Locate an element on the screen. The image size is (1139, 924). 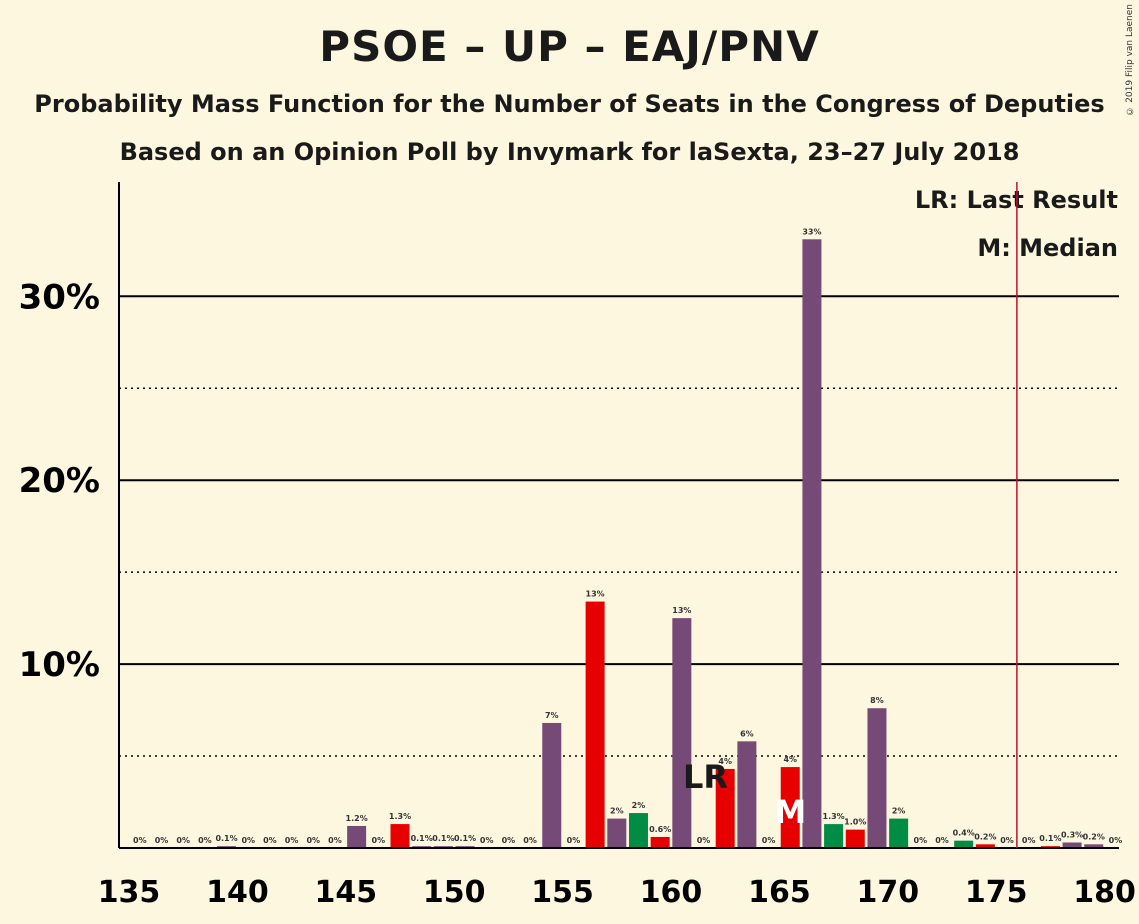
y-tick-label: 30% is located at coordinates (59, 297).